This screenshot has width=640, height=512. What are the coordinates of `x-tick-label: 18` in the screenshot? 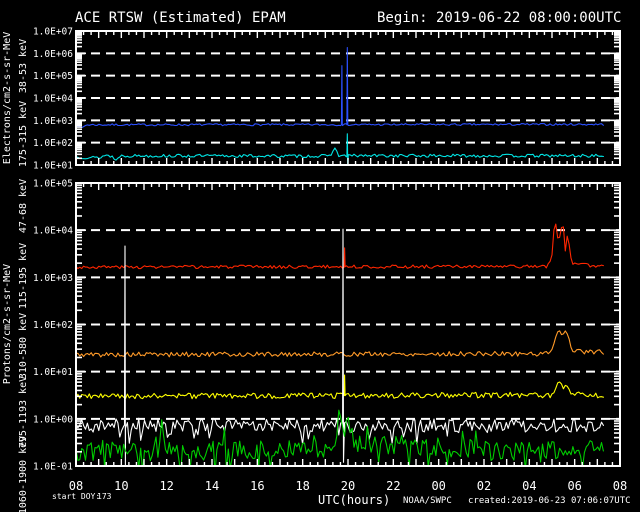 It's located at (302, 486).